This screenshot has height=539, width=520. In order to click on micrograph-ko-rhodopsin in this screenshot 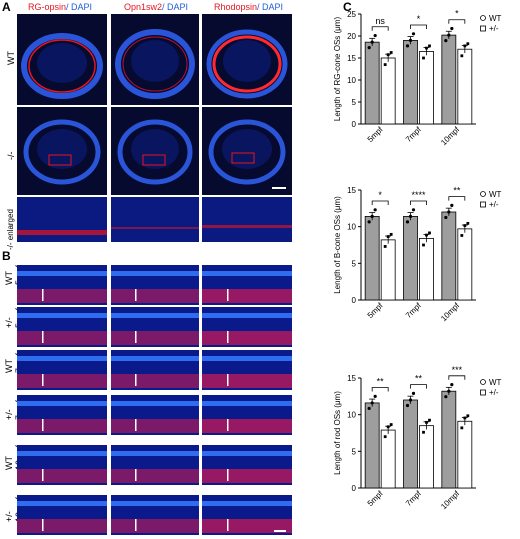, I will do `click(247, 151)`.